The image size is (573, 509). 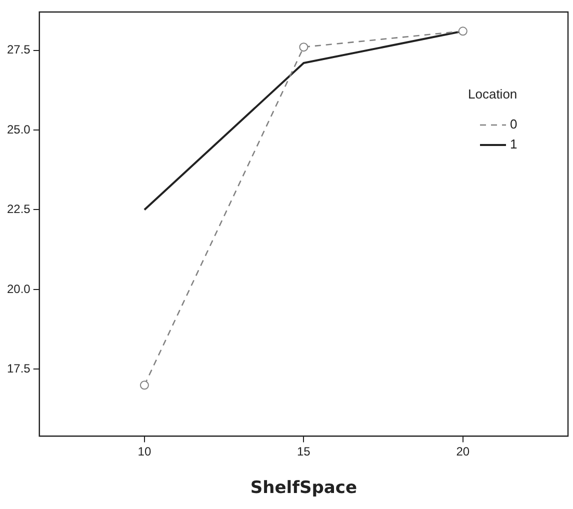 What do you see at coordinates (145, 451) in the screenshot?
I see `x-tick-label: 10` at bounding box center [145, 451].